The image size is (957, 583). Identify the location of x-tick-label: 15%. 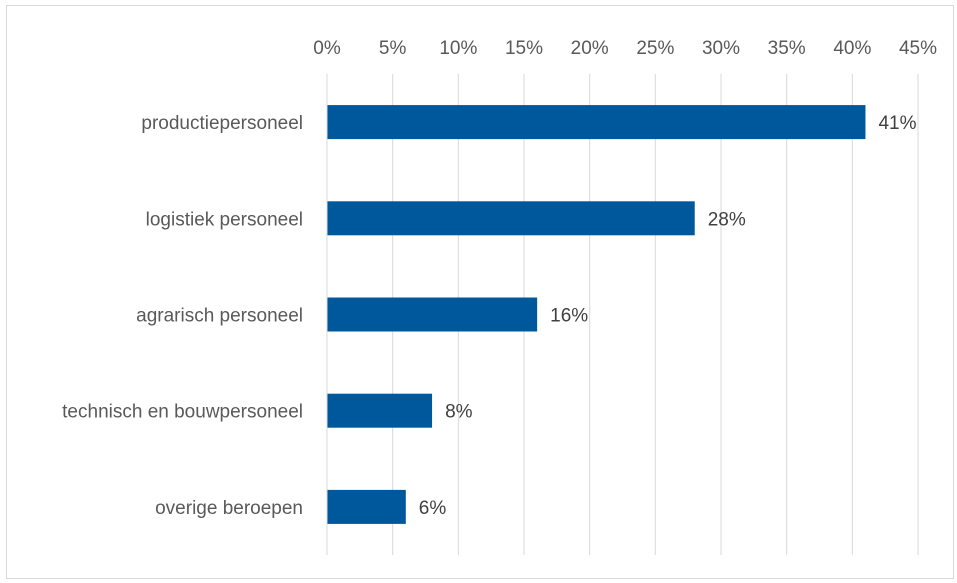
(524, 48).